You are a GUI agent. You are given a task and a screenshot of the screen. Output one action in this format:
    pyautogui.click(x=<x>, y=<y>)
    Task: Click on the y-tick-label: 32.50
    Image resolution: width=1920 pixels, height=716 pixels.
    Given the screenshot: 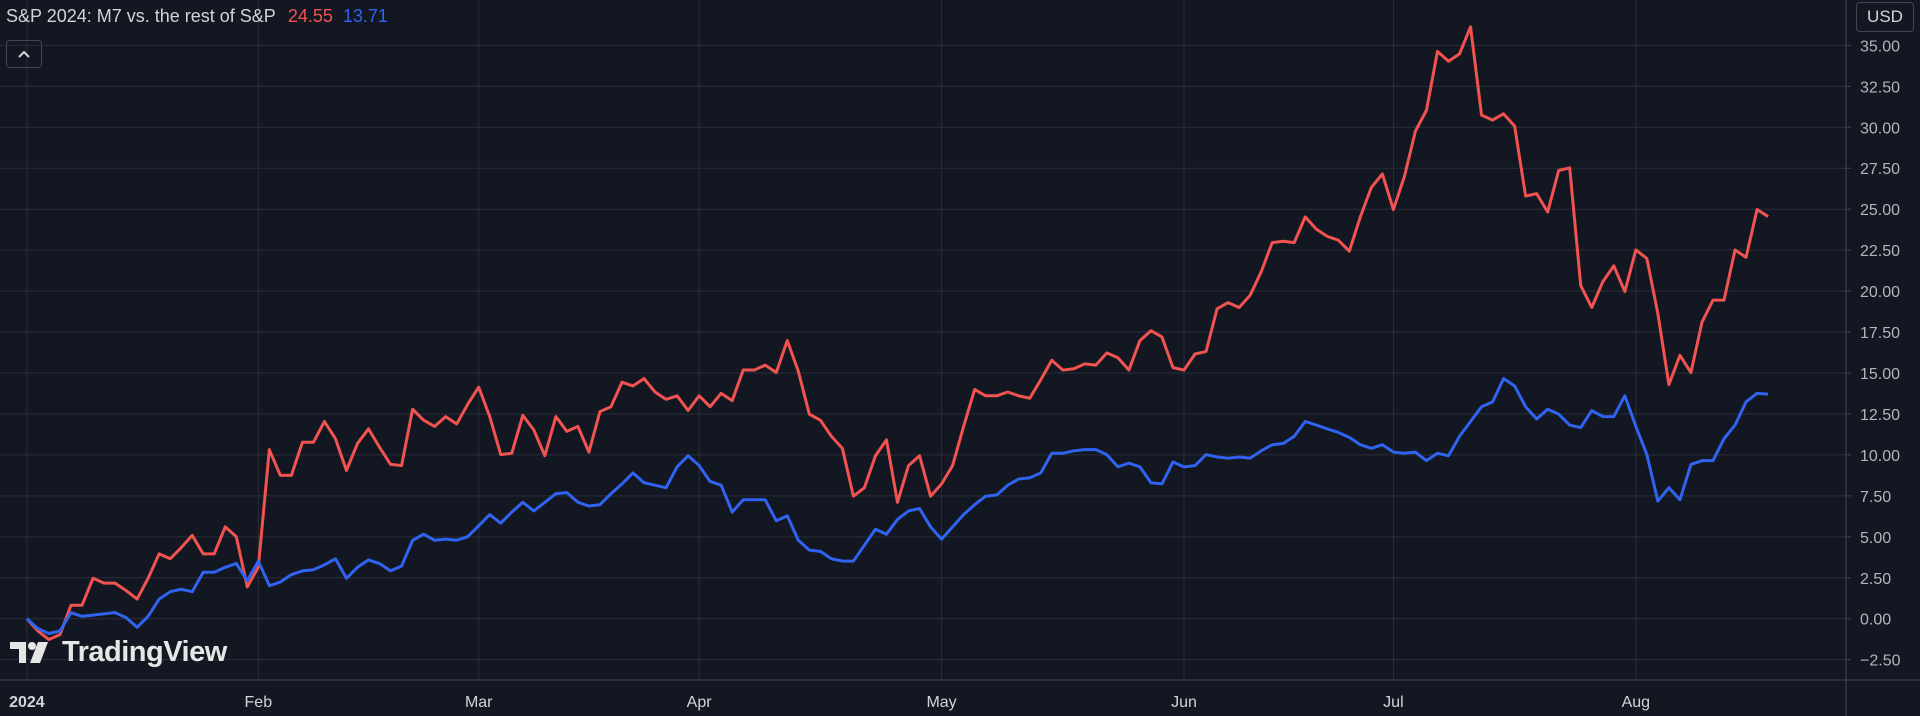 What is the action you would take?
    pyautogui.click(x=1880, y=87)
    